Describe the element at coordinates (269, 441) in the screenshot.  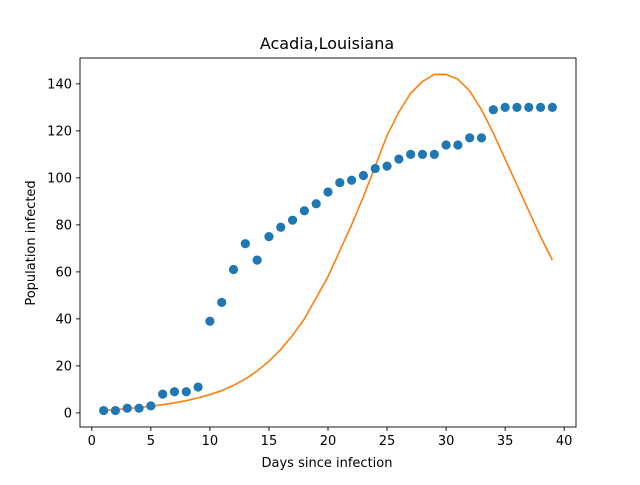
I see `x-tick-label: 15` at that location.